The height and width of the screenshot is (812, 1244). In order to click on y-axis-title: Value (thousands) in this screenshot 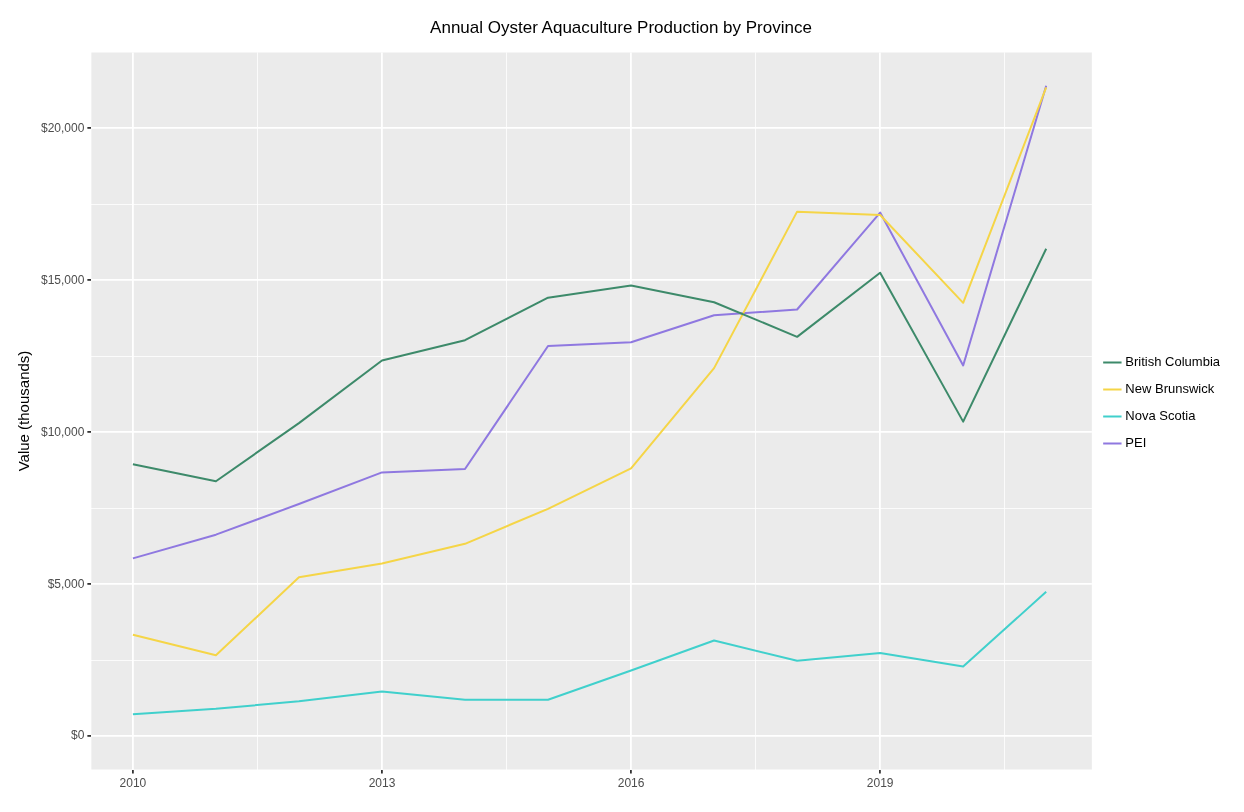, I will do `click(24, 411)`.